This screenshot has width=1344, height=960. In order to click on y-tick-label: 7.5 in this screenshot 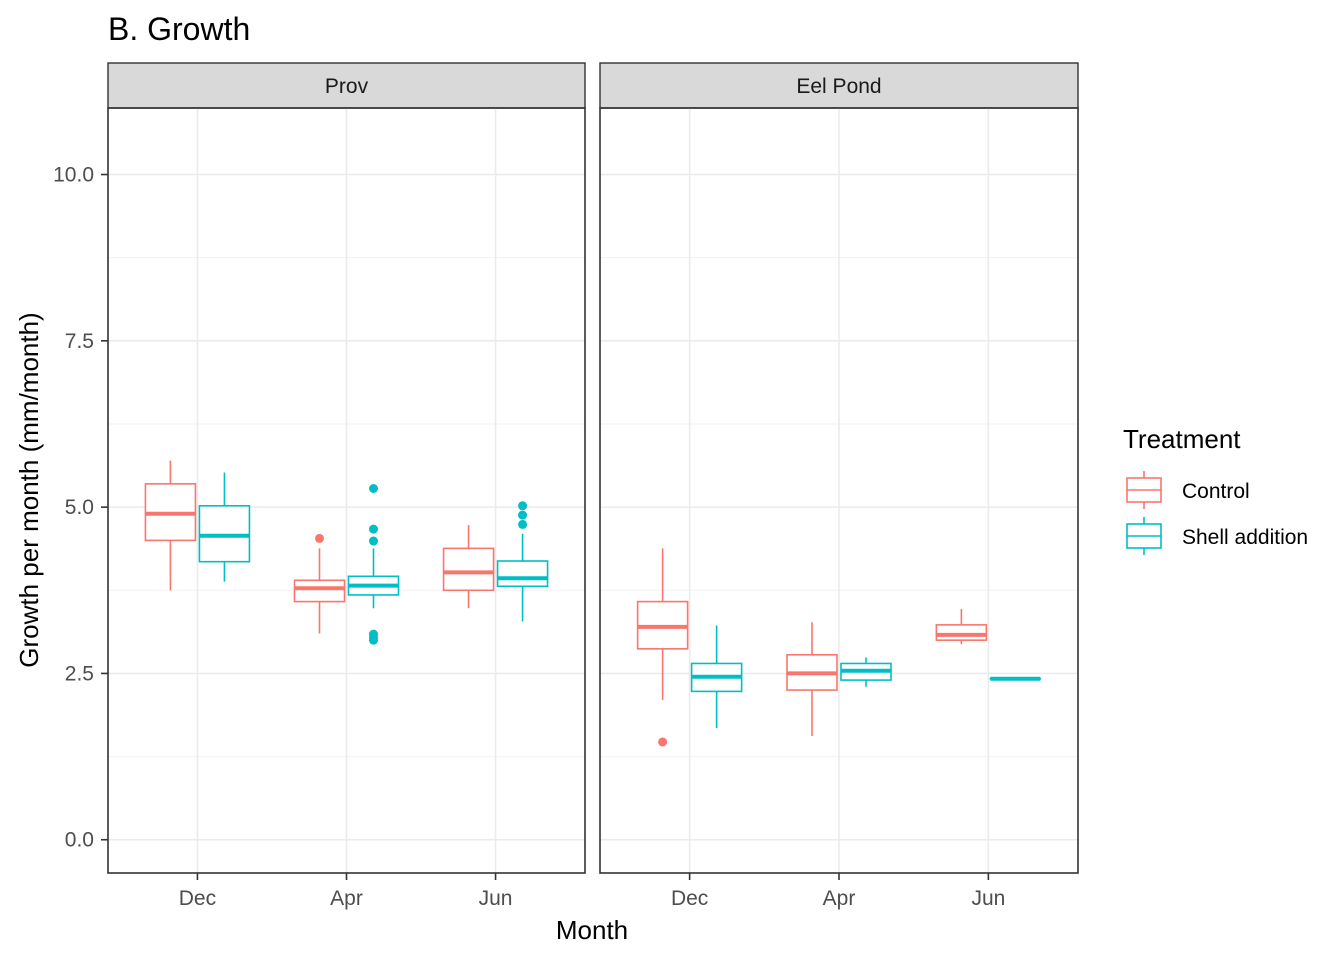, I will do `click(79, 341)`.